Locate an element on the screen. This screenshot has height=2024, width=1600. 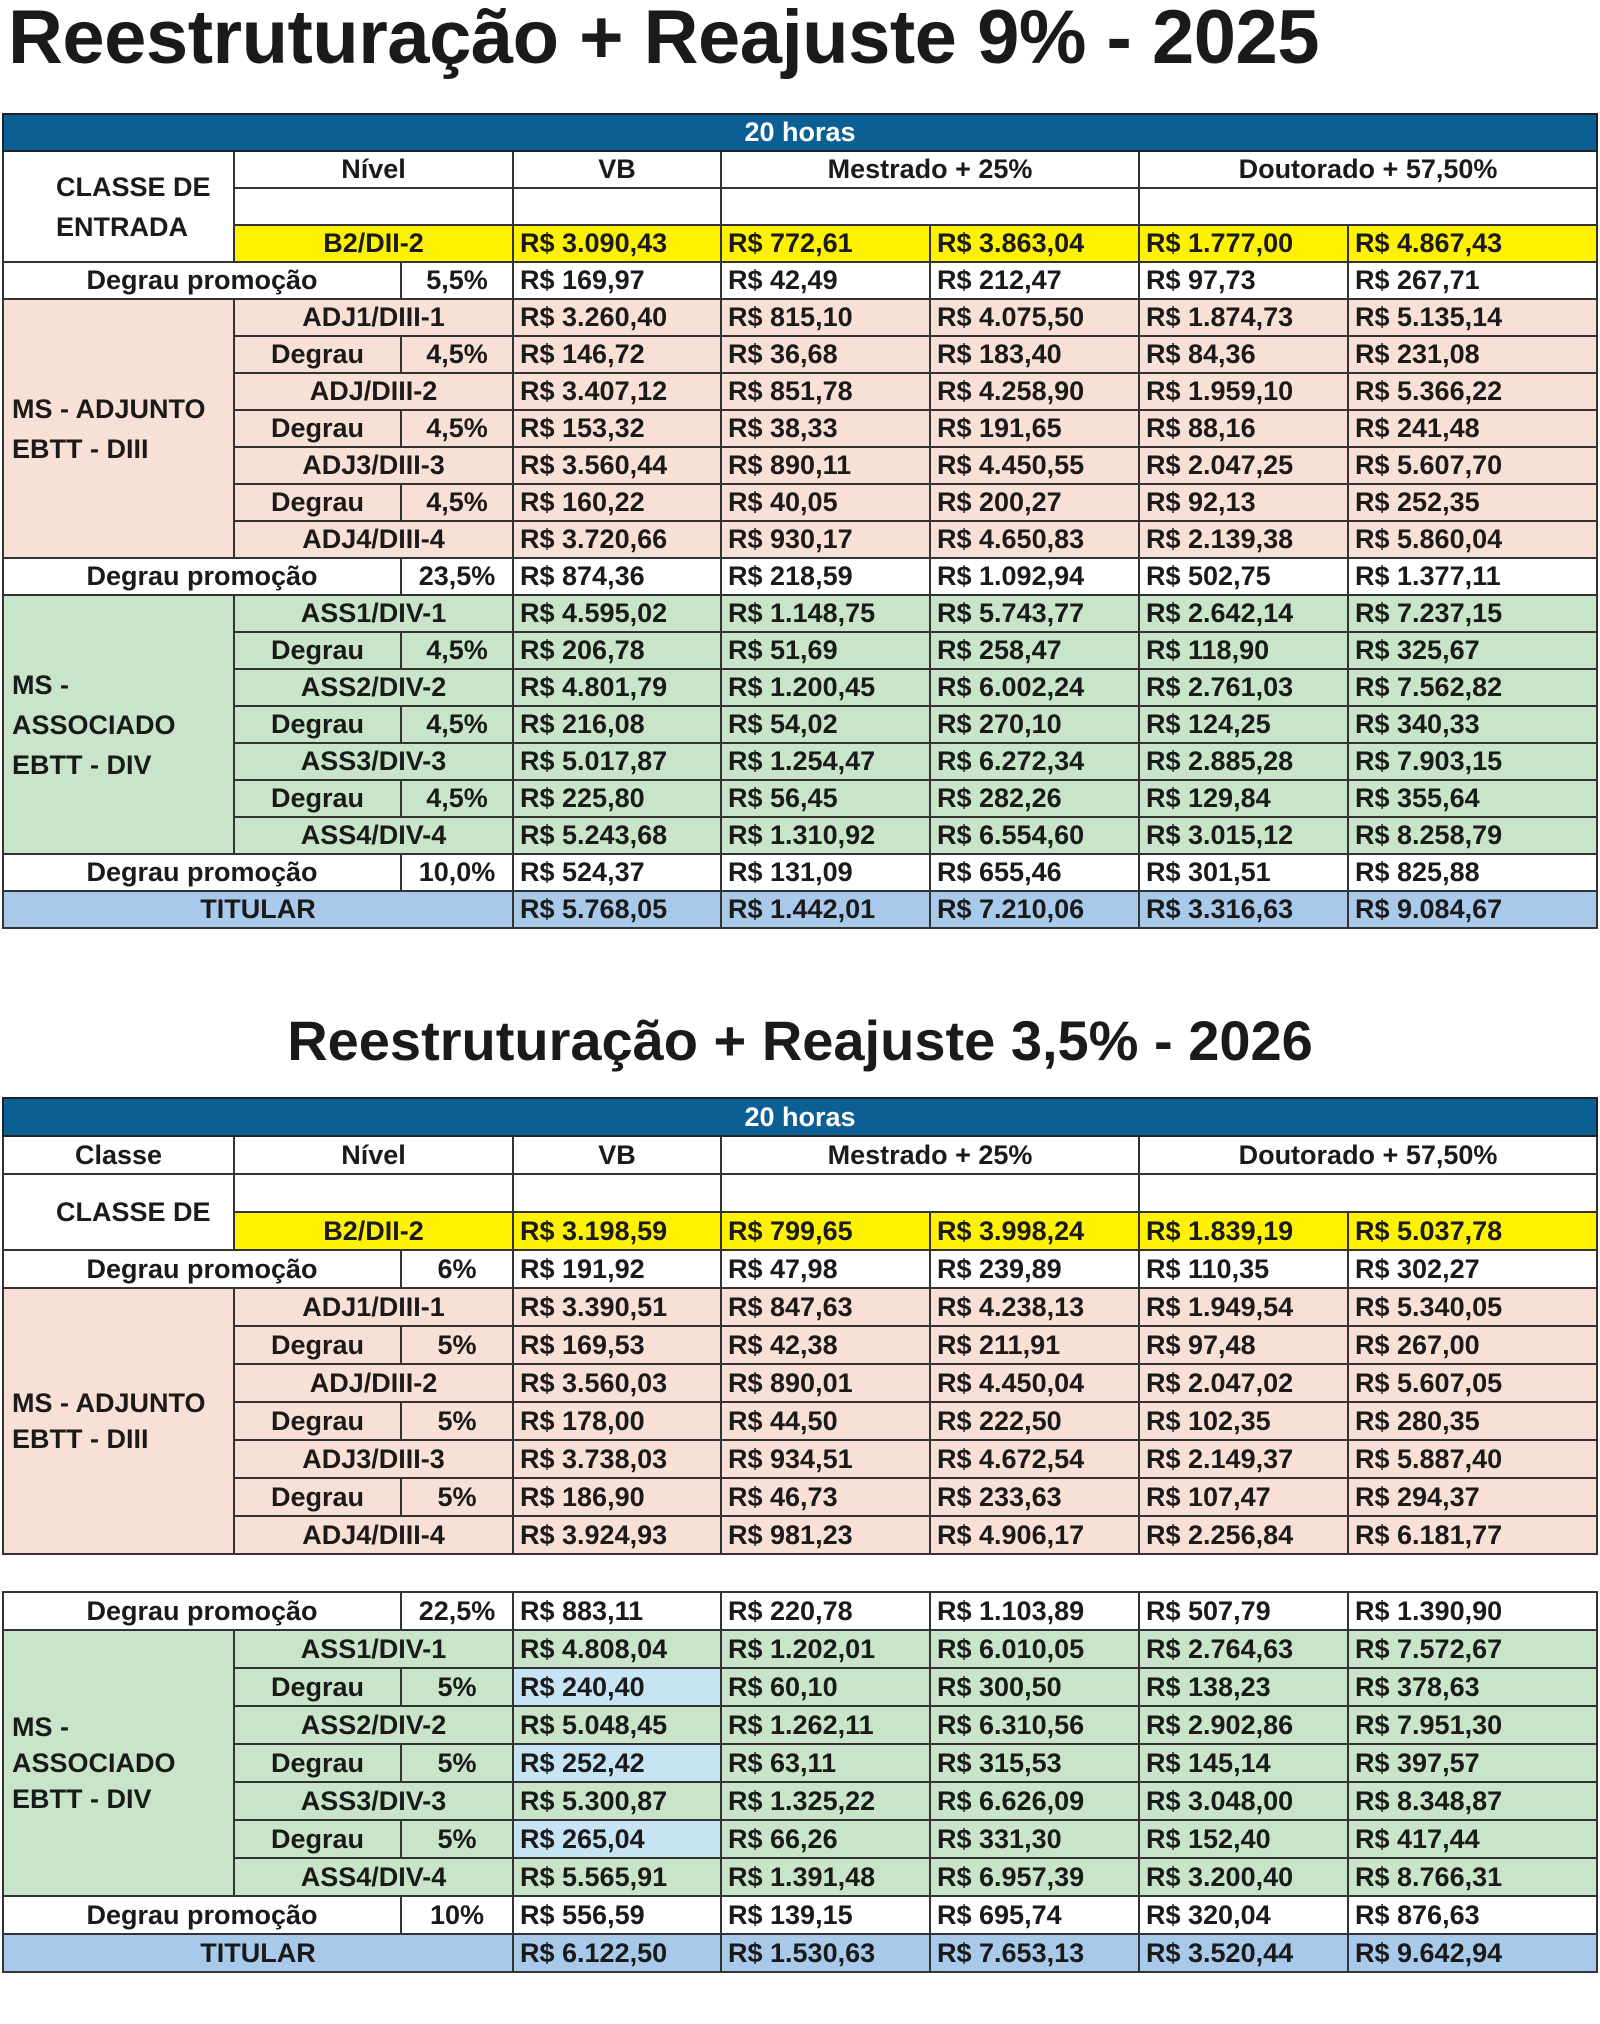
value-cell: R$ 2.902,86 is located at coordinates (1243, 1725).